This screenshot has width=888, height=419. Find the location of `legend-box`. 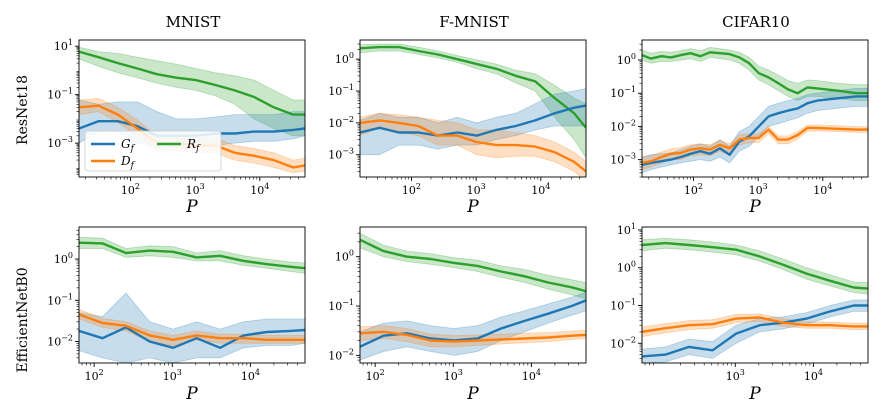

legend-box is located at coordinates (153, 151).